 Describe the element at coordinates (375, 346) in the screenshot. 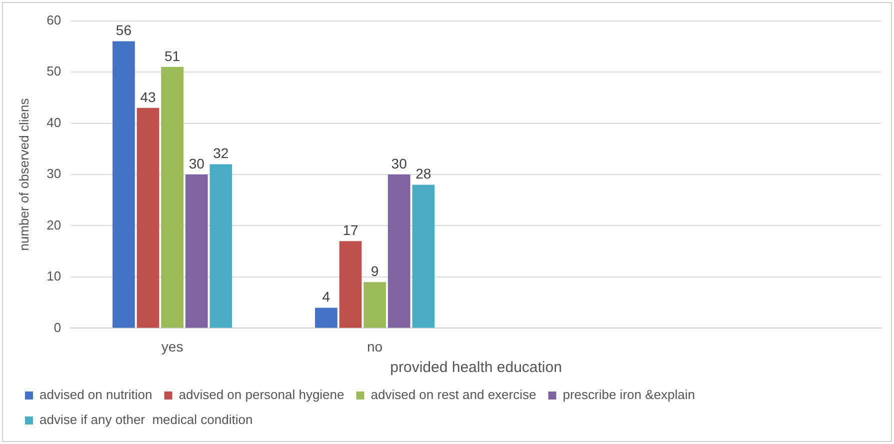

I see `x-tick-label: no` at that location.